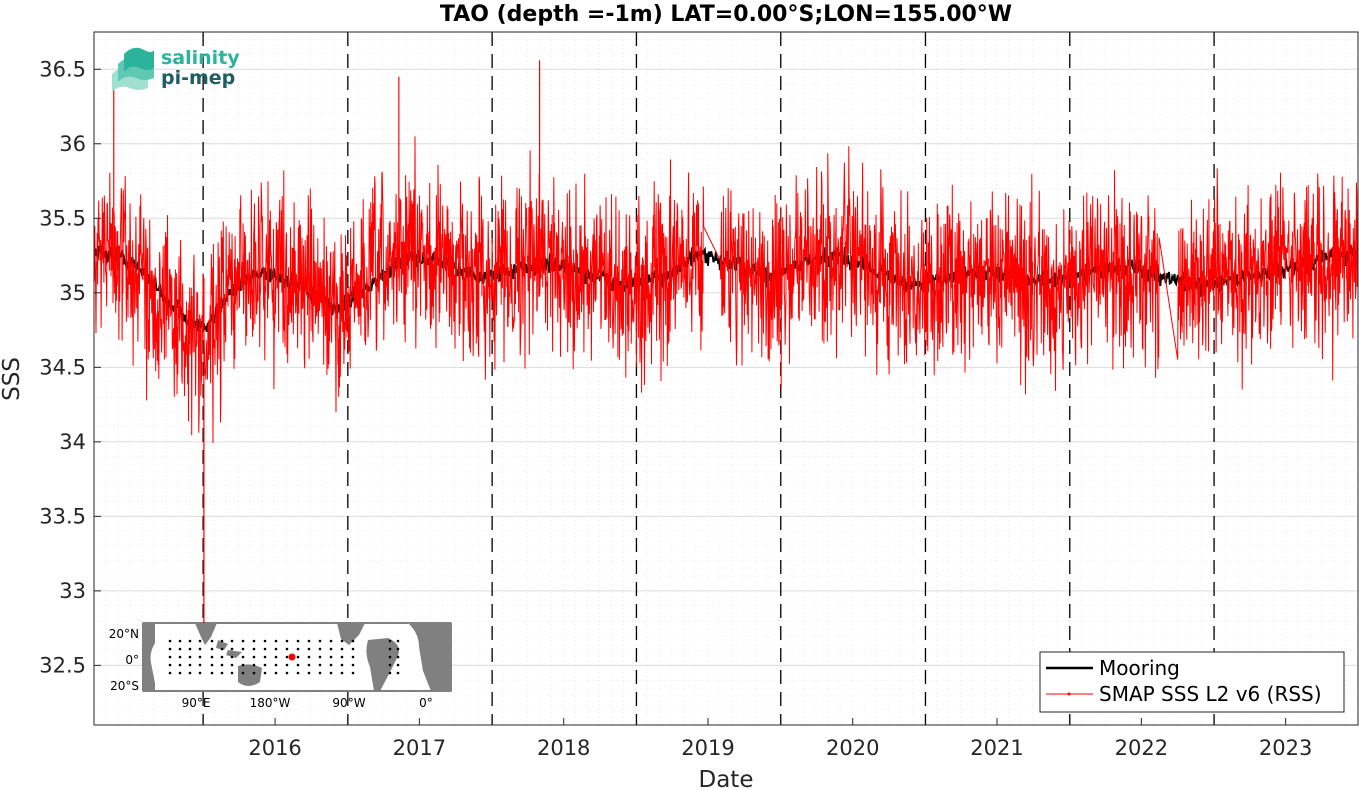 The image size is (1359, 790). Describe the element at coordinates (72, 591) in the screenshot. I see `y-tick-label: 33` at that location.